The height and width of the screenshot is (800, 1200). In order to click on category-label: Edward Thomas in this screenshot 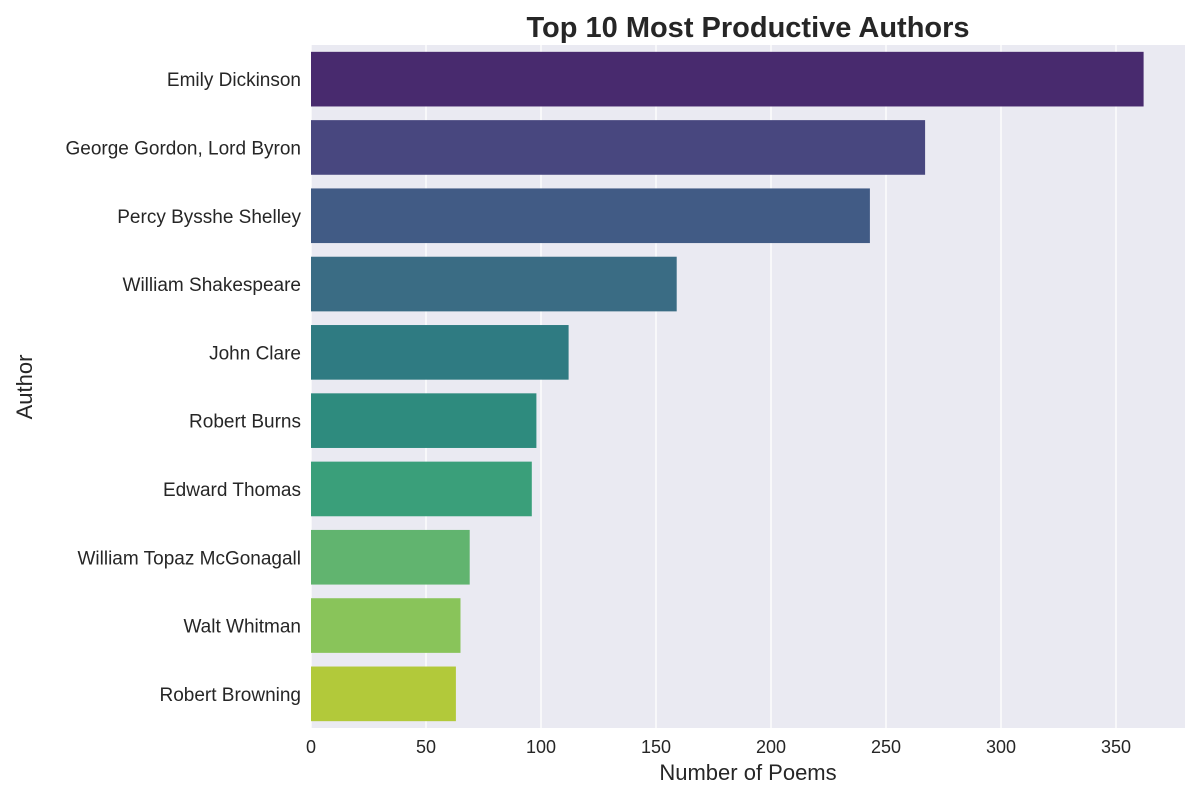, I will do `click(232, 490)`.